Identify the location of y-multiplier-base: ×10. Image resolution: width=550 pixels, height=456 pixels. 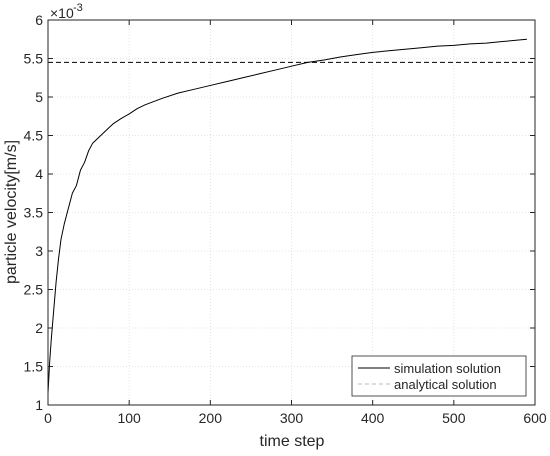
(62, 13).